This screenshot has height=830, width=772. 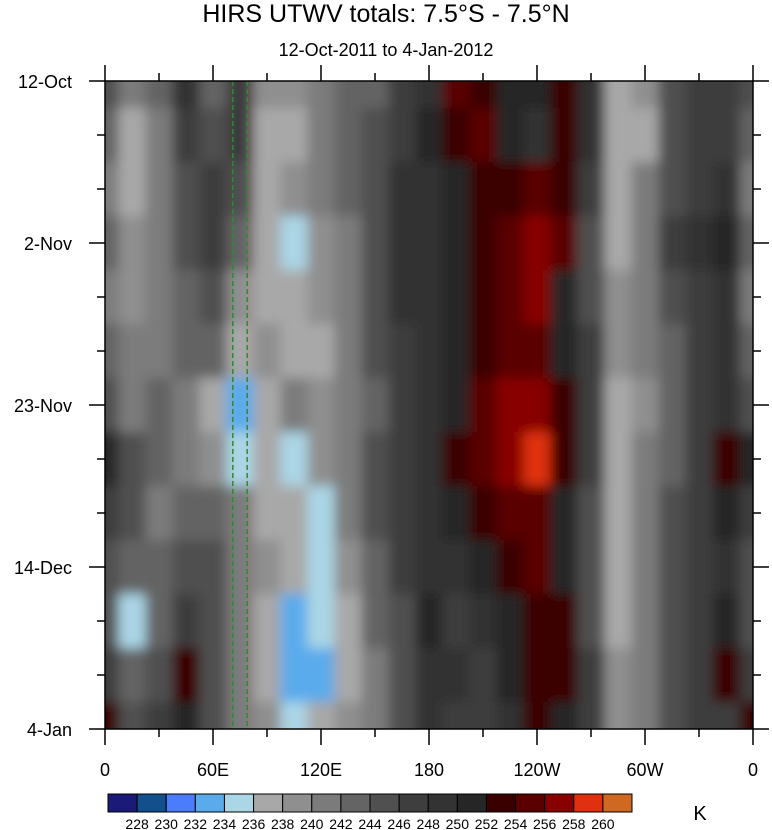 I want to click on units-label: K, so click(x=700, y=814).